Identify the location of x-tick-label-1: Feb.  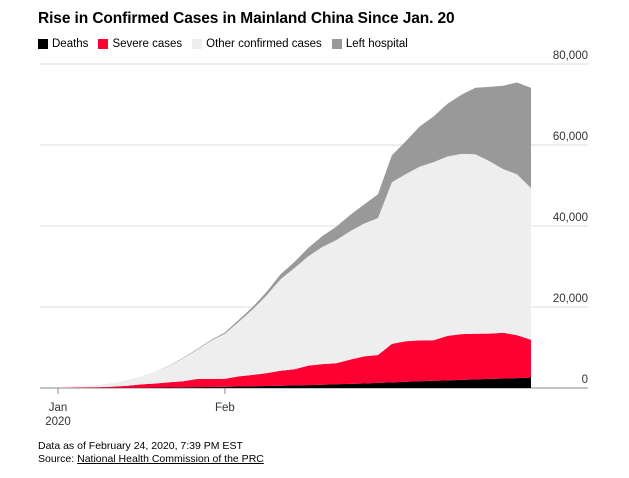
(225, 408).